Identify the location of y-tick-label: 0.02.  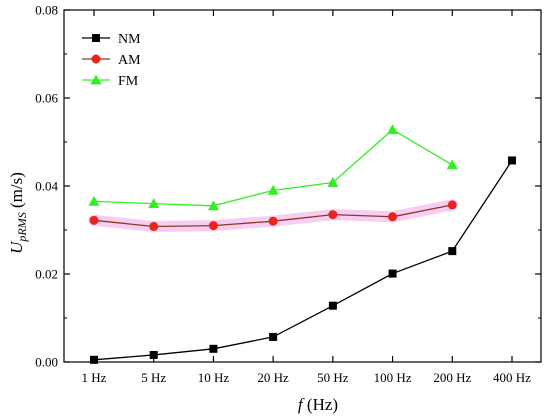
(46, 274).